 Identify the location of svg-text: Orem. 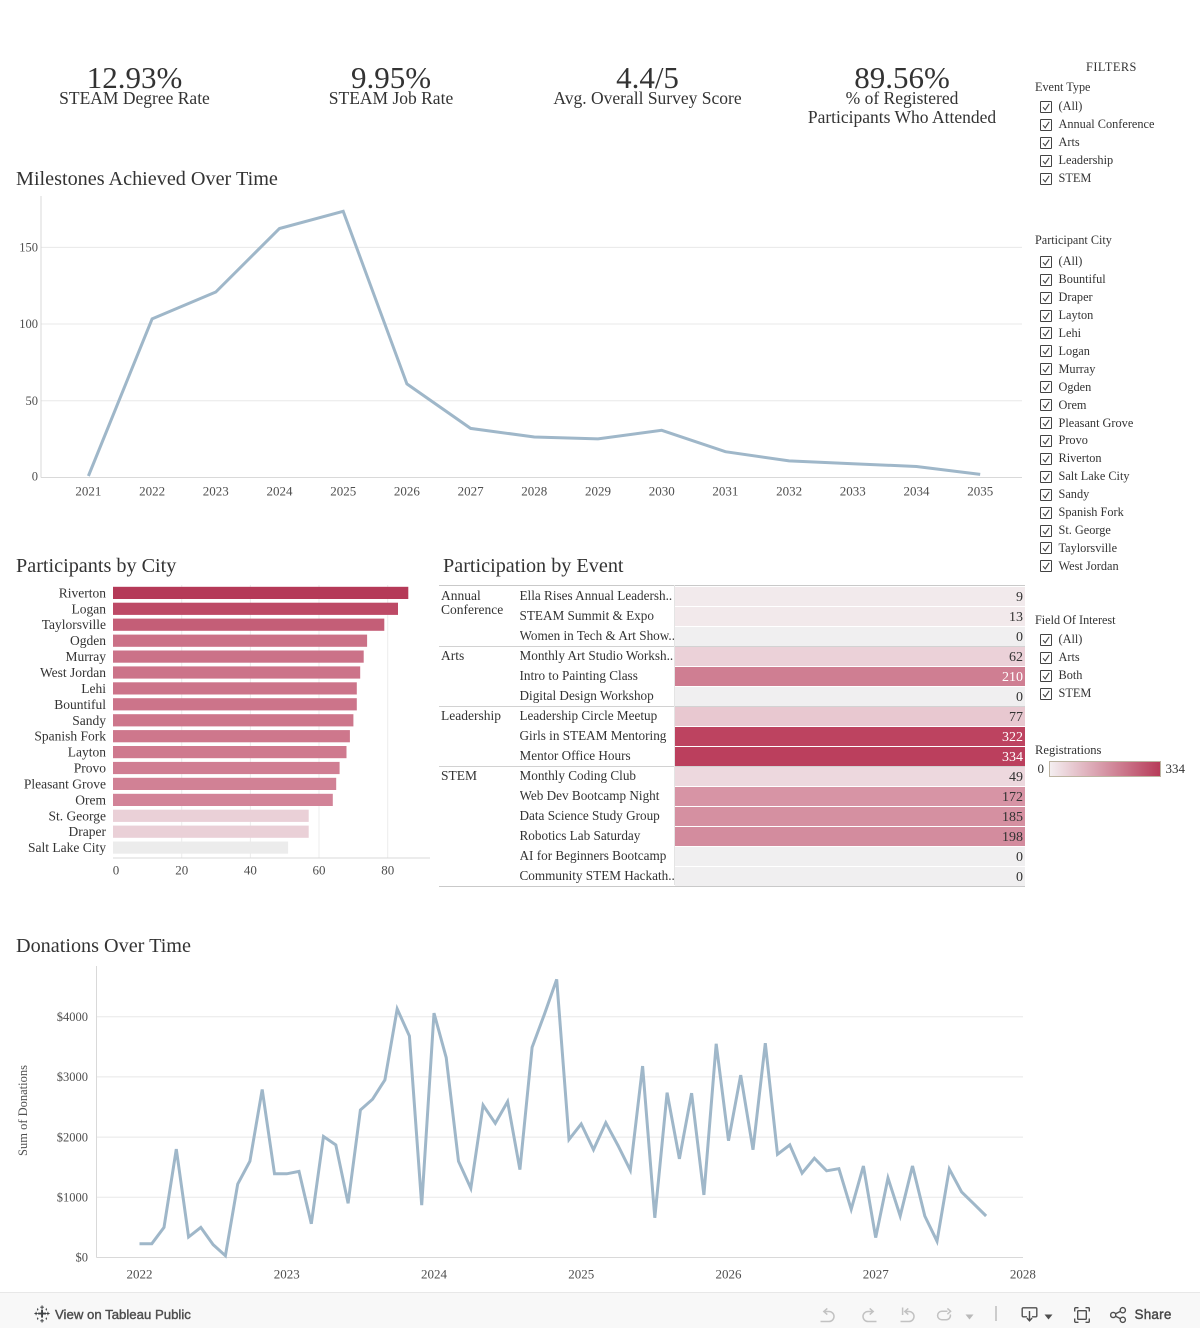
(90, 799).